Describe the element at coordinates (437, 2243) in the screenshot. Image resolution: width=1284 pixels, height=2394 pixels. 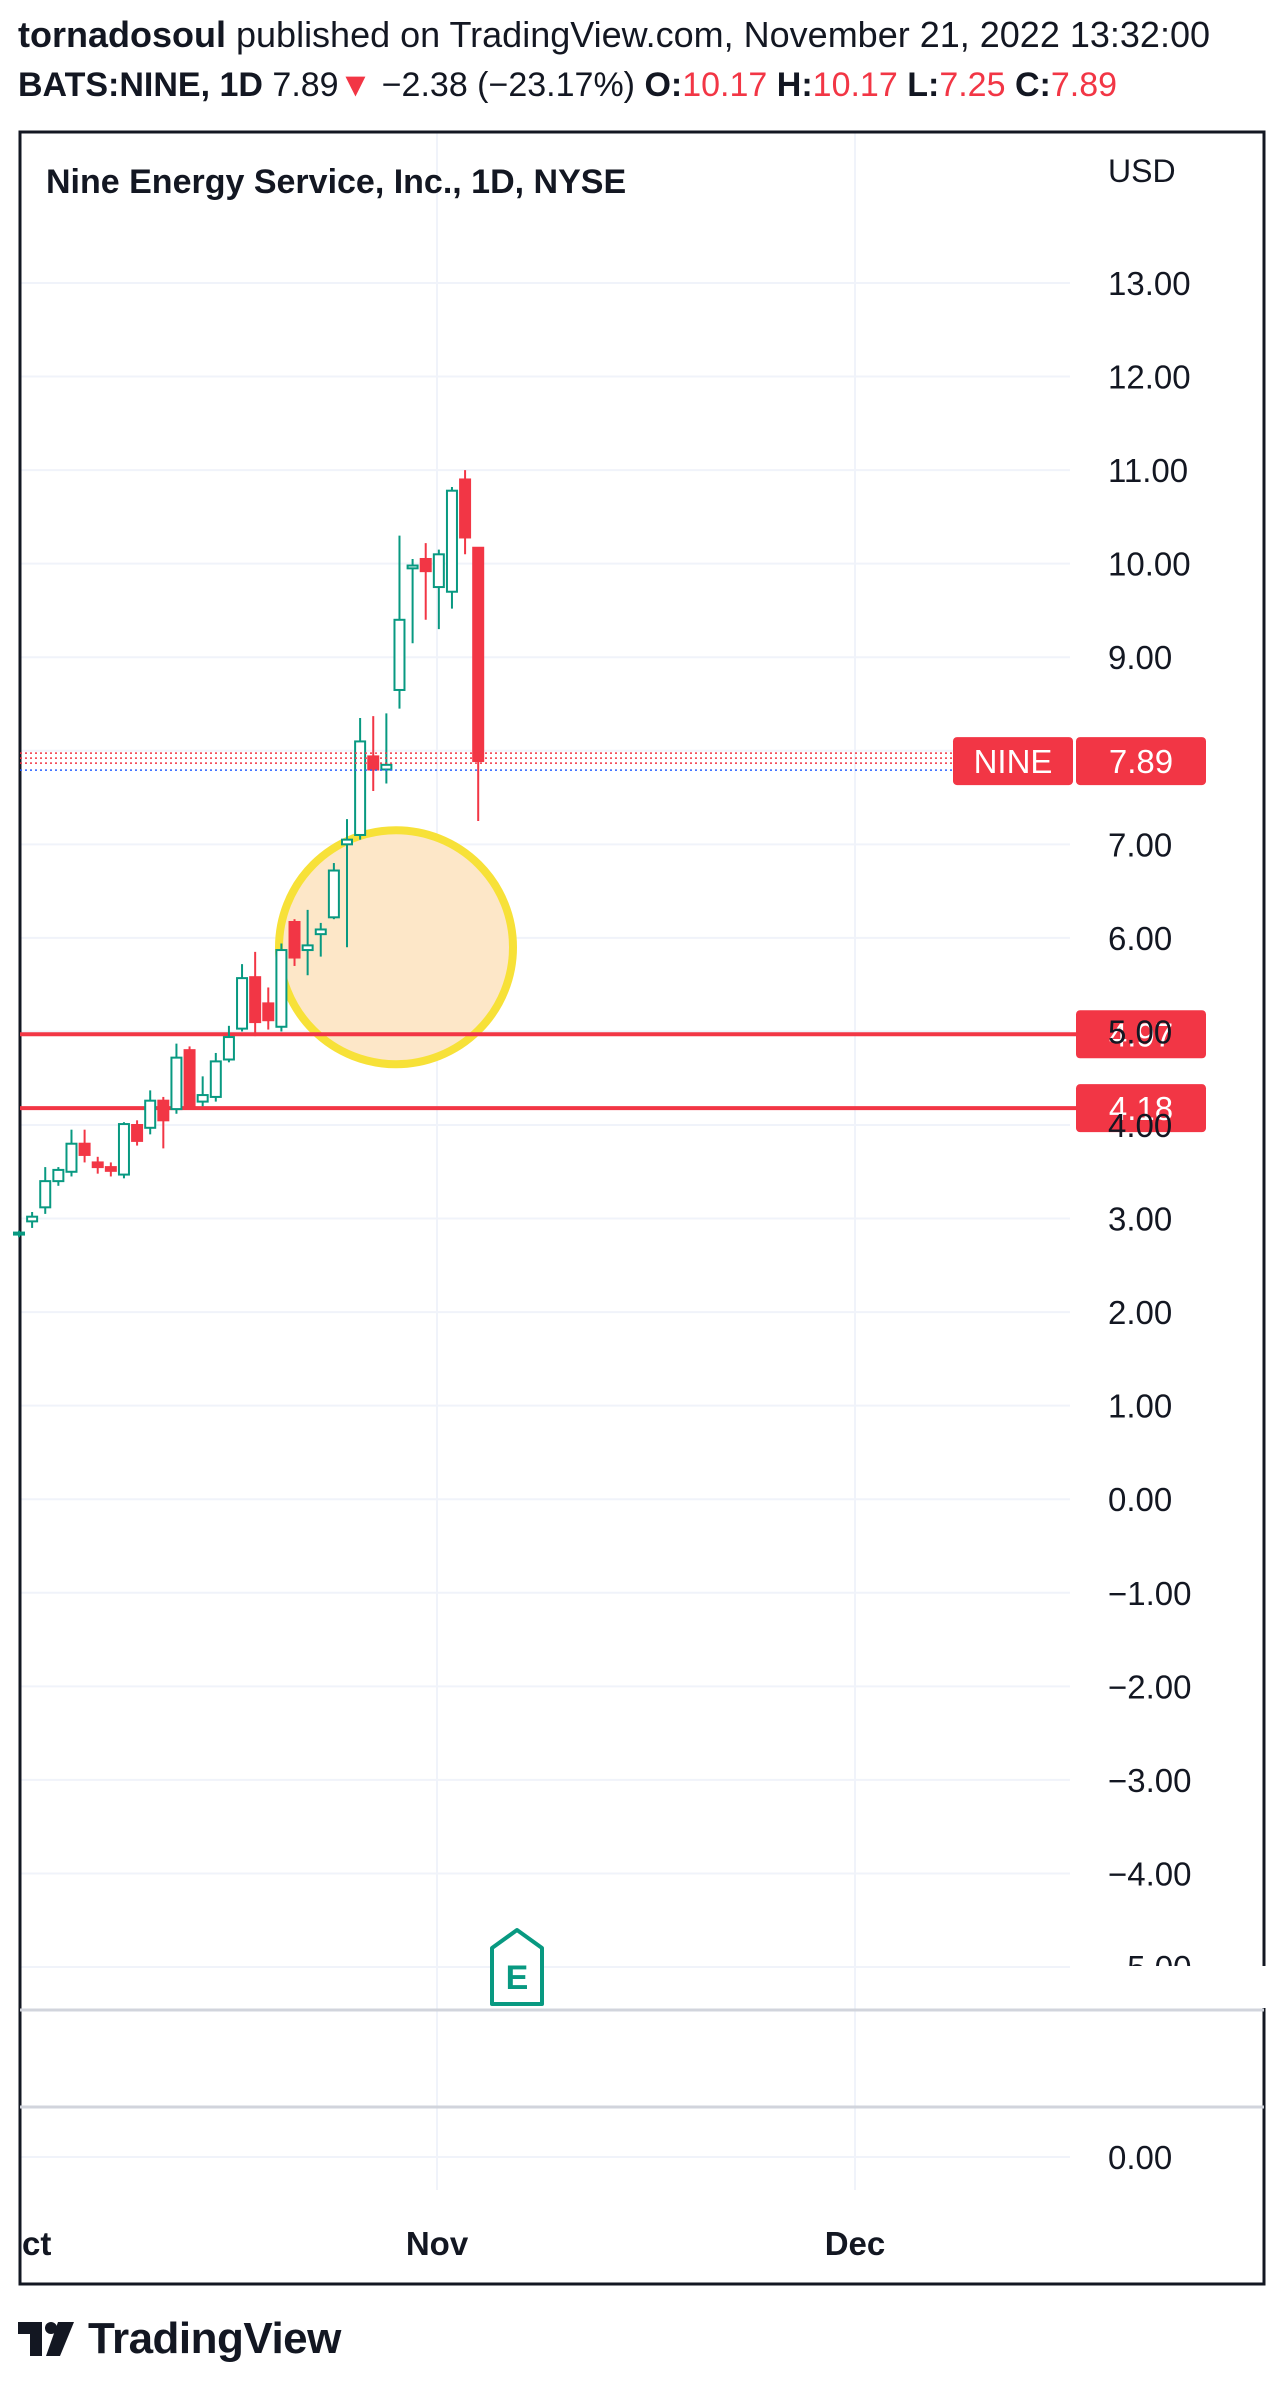
I see `time-tick-label: Nov` at that location.